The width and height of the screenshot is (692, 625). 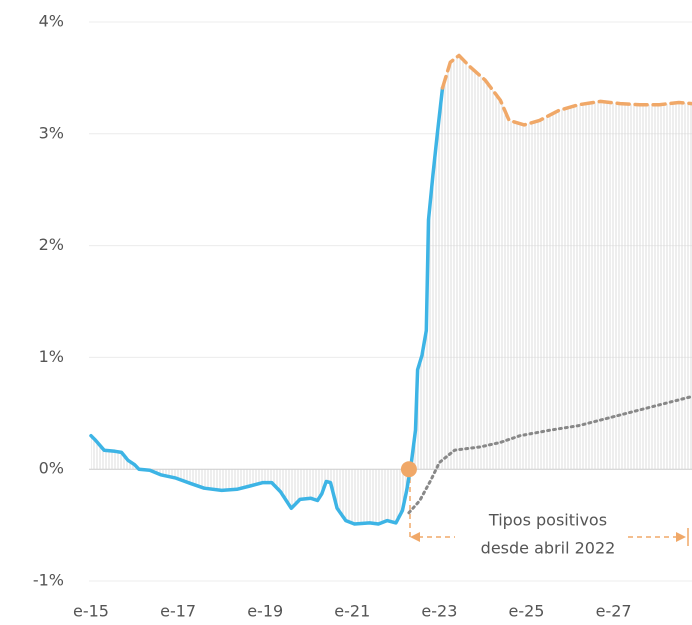 What do you see at coordinates (547, 520) in the screenshot?
I see `annotation-line: Tipos positivos` at bounding box center [547, 520].